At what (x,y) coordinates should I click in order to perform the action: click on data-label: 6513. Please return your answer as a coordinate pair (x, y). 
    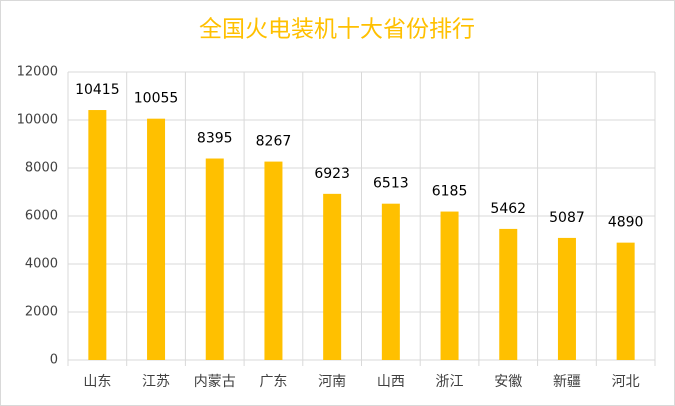
    Looking at the image, I should click on (391, 184).